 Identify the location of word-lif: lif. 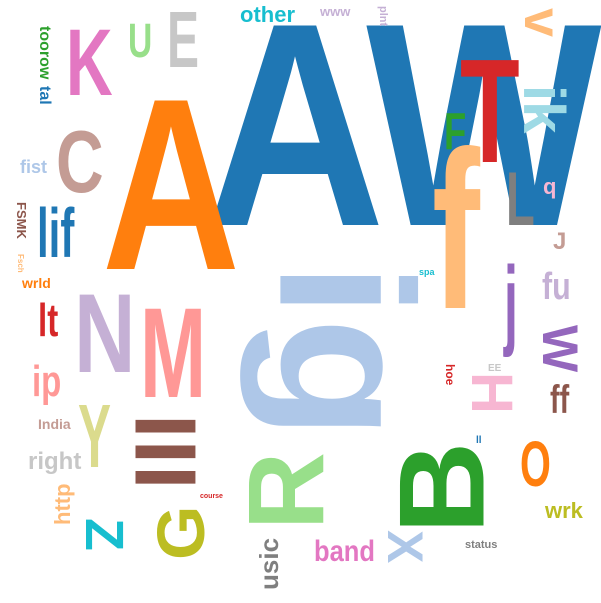
(56, 233).